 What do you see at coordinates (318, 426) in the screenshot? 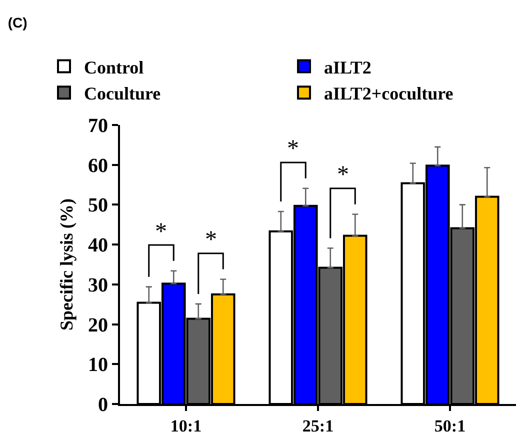
I see `x-tick-label: 25:1` at bounding box center [318, 426].